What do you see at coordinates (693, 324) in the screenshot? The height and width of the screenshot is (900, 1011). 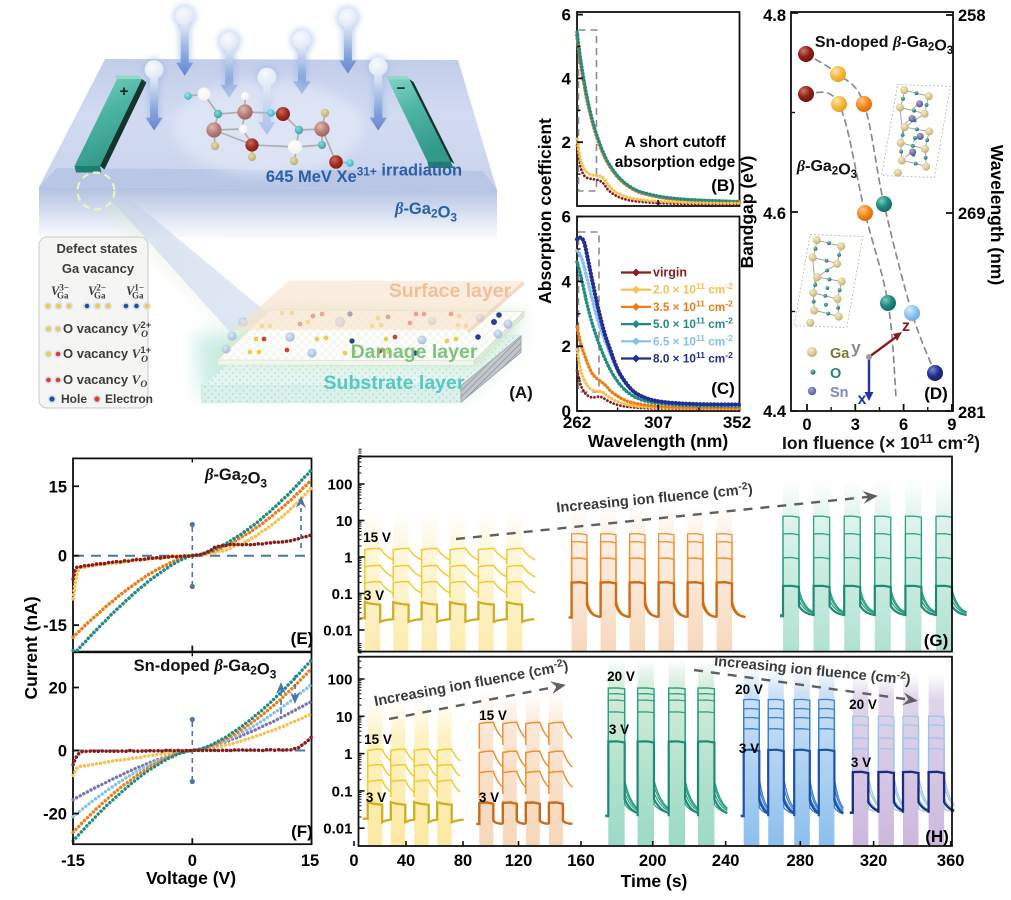 I see `svg-text: 5.0 × 1011 cm-2` at bounding box center [693, 324].